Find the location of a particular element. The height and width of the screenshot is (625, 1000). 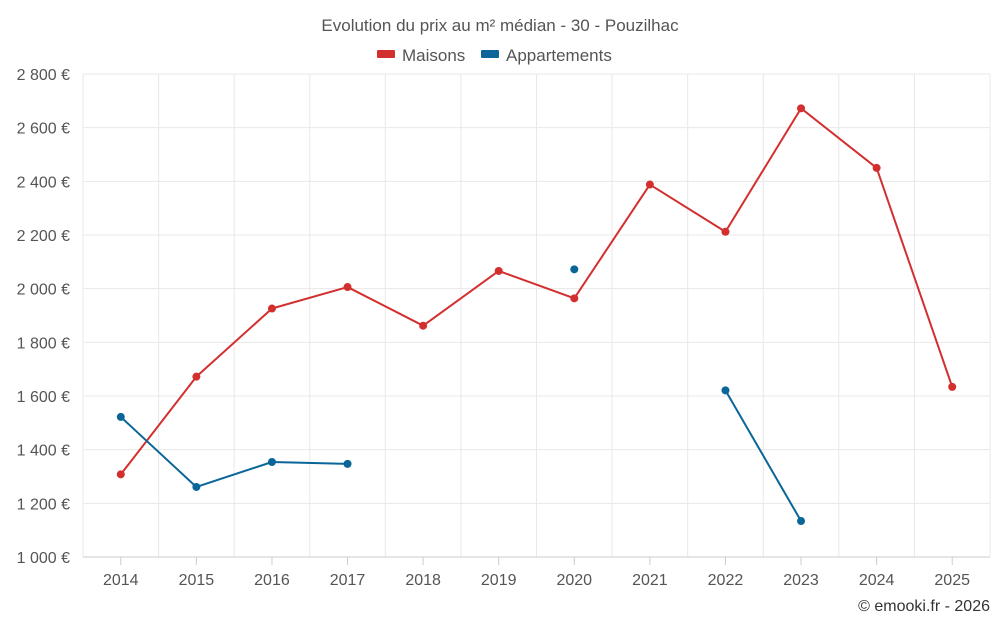

y-tick-label: 1 600 € is located at coordinates (43, 397).